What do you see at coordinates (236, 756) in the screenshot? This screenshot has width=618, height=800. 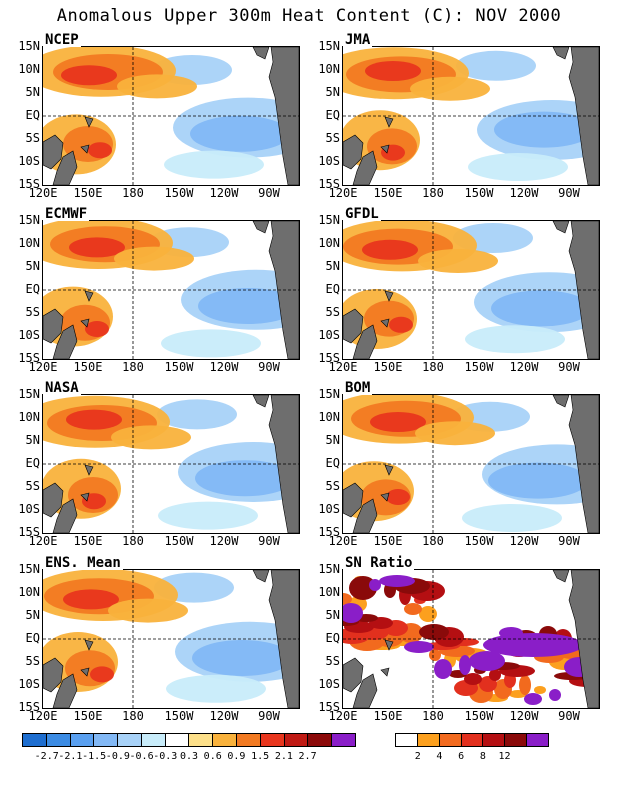 I see `colorbar-tick-label: 0.9` at bounding box center [236, 756].